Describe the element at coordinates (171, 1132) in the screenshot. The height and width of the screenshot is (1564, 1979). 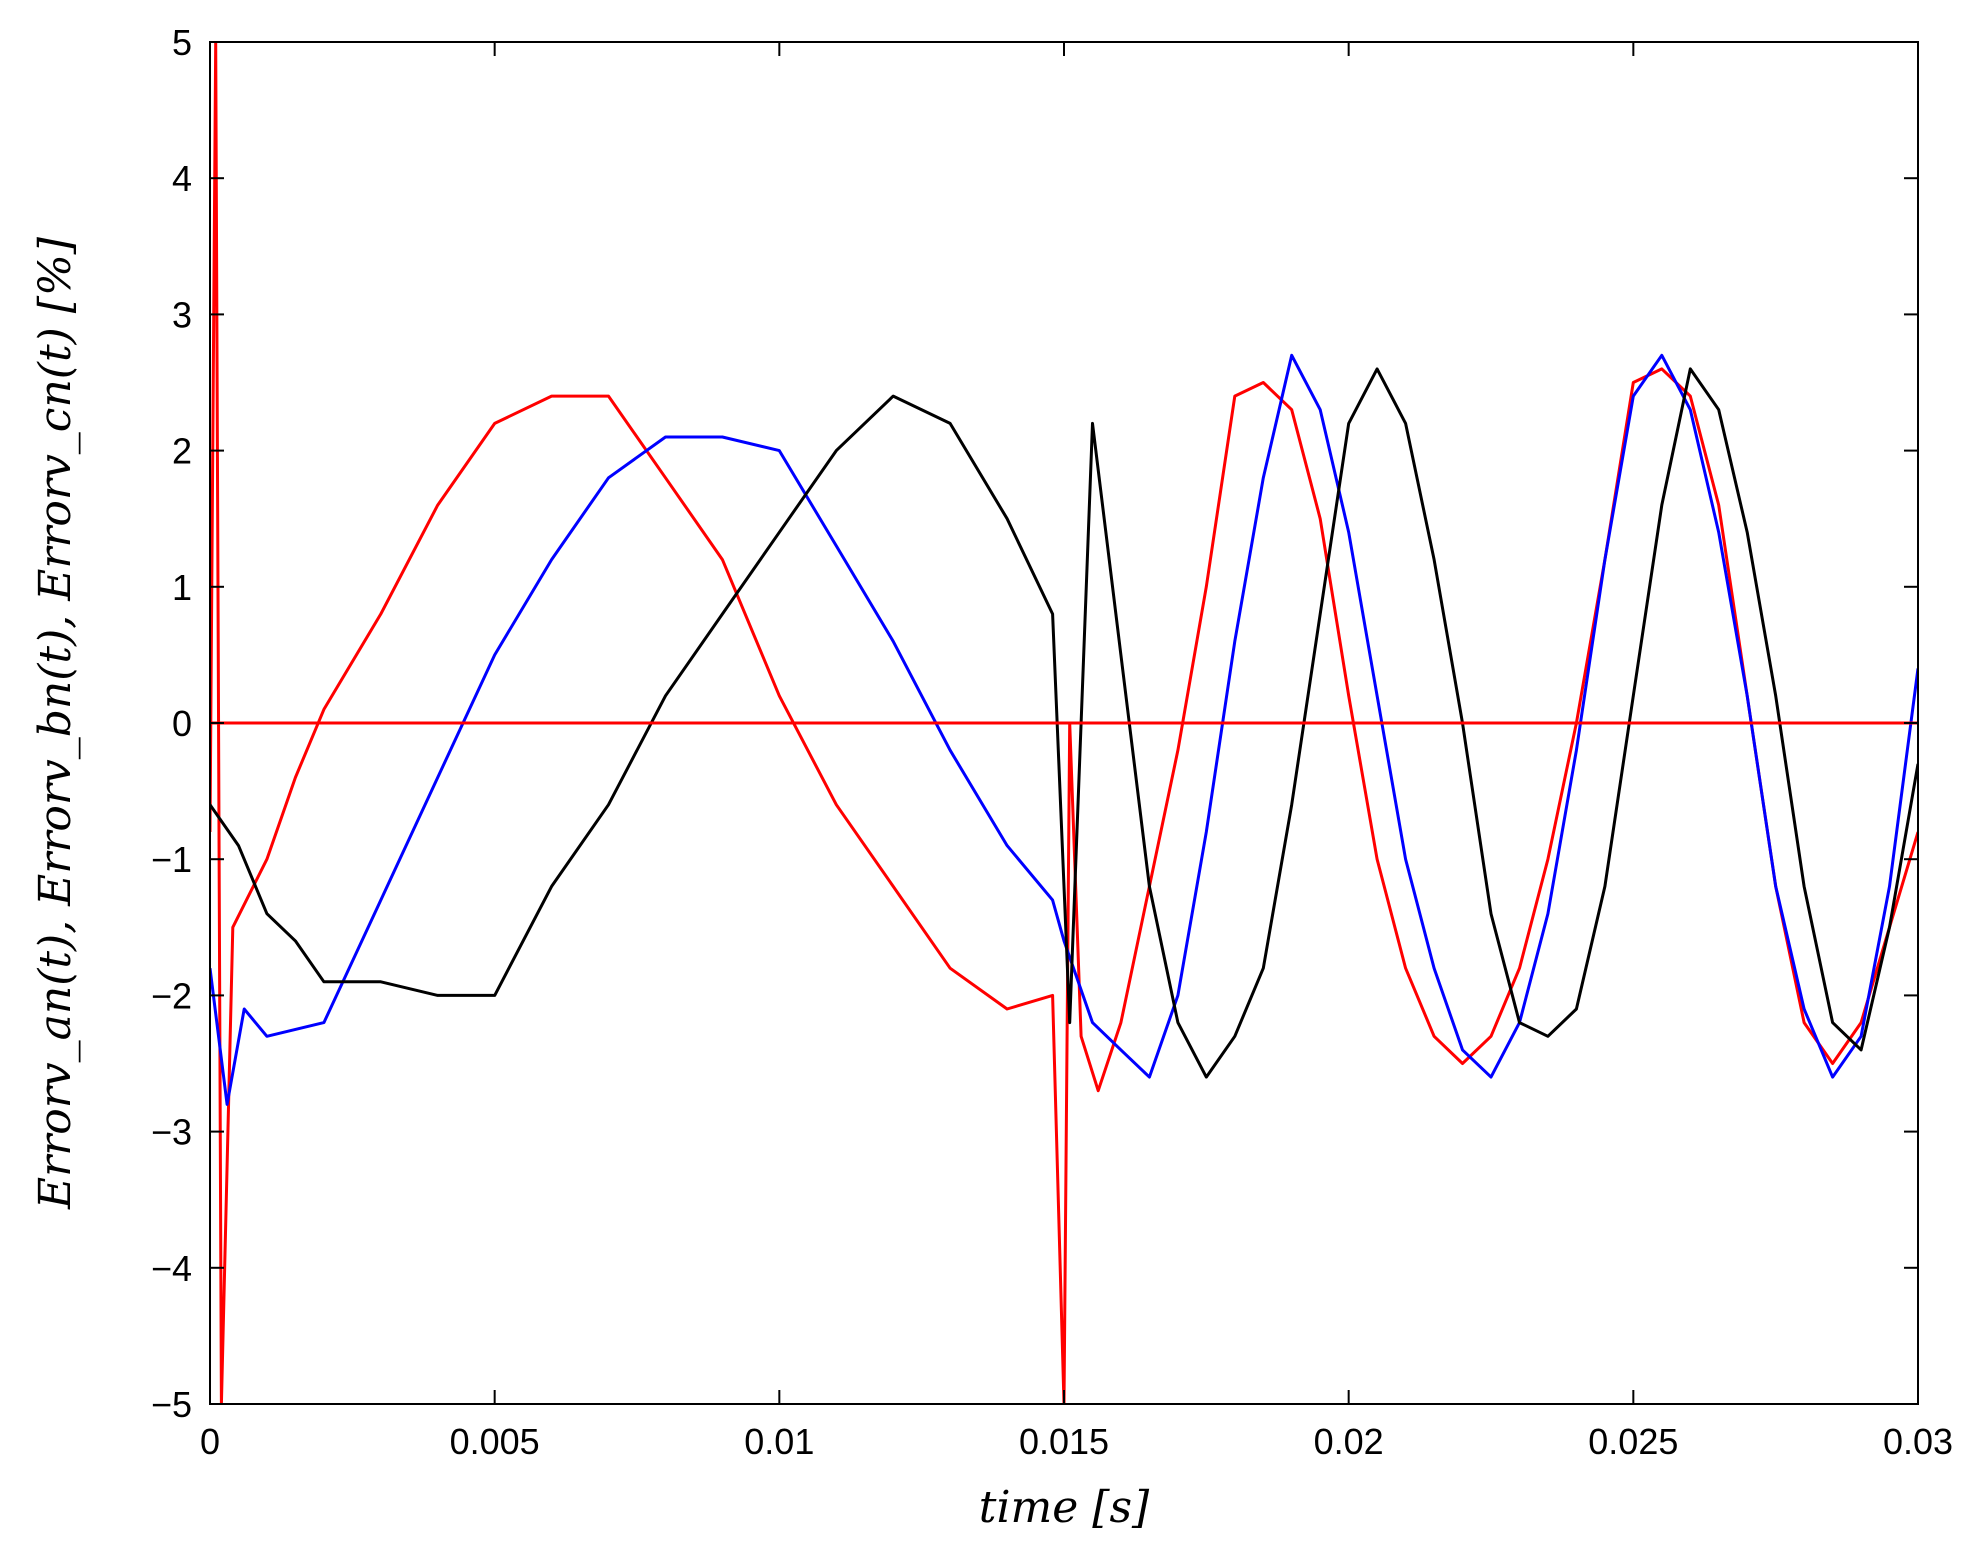
I see `y-tick-label-8: −3` at that location.